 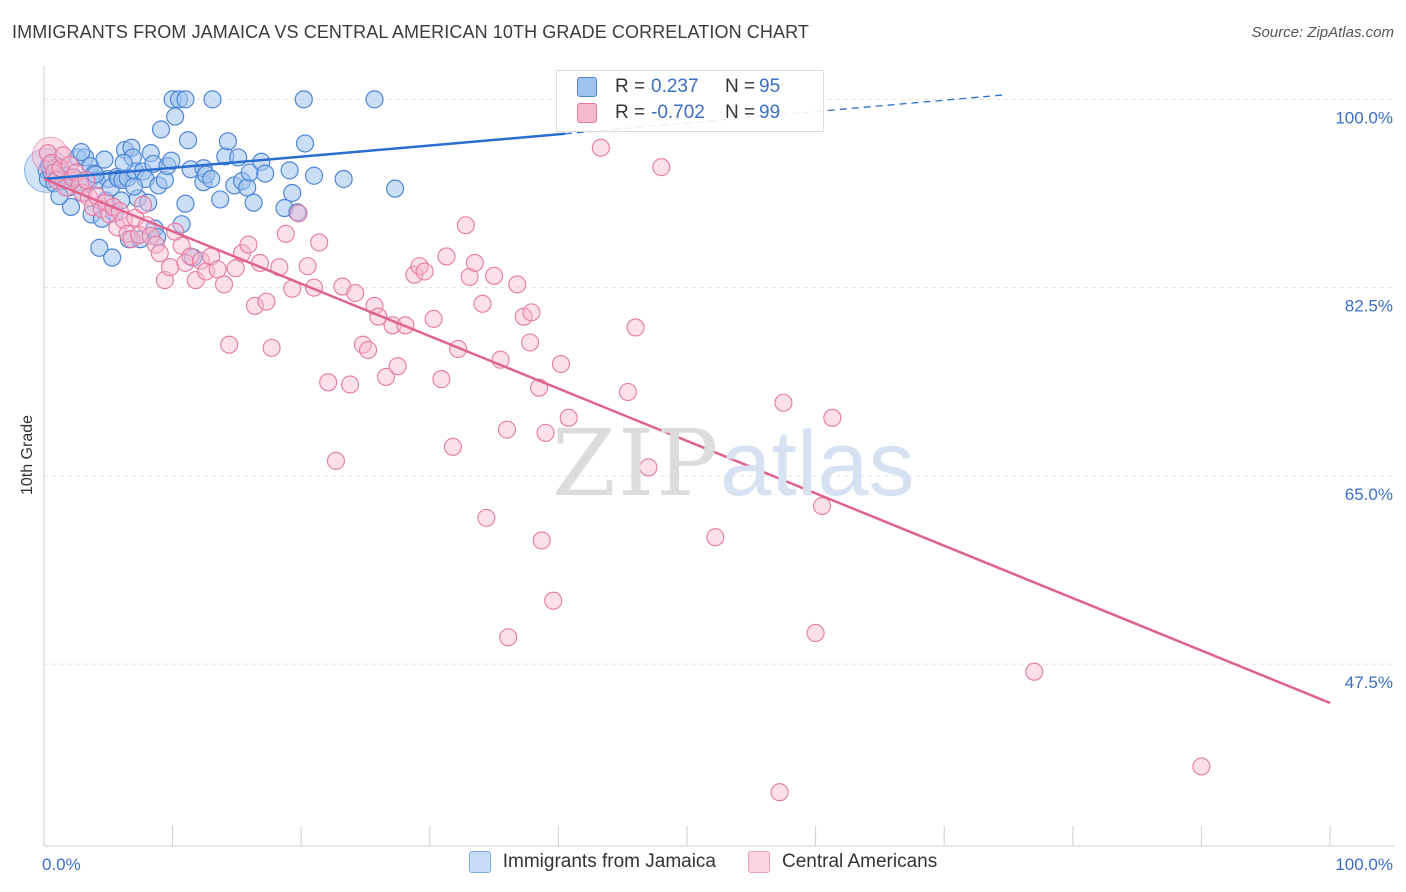 I want to click on watermark-atlas: atlas, so click(x=817, y=464).